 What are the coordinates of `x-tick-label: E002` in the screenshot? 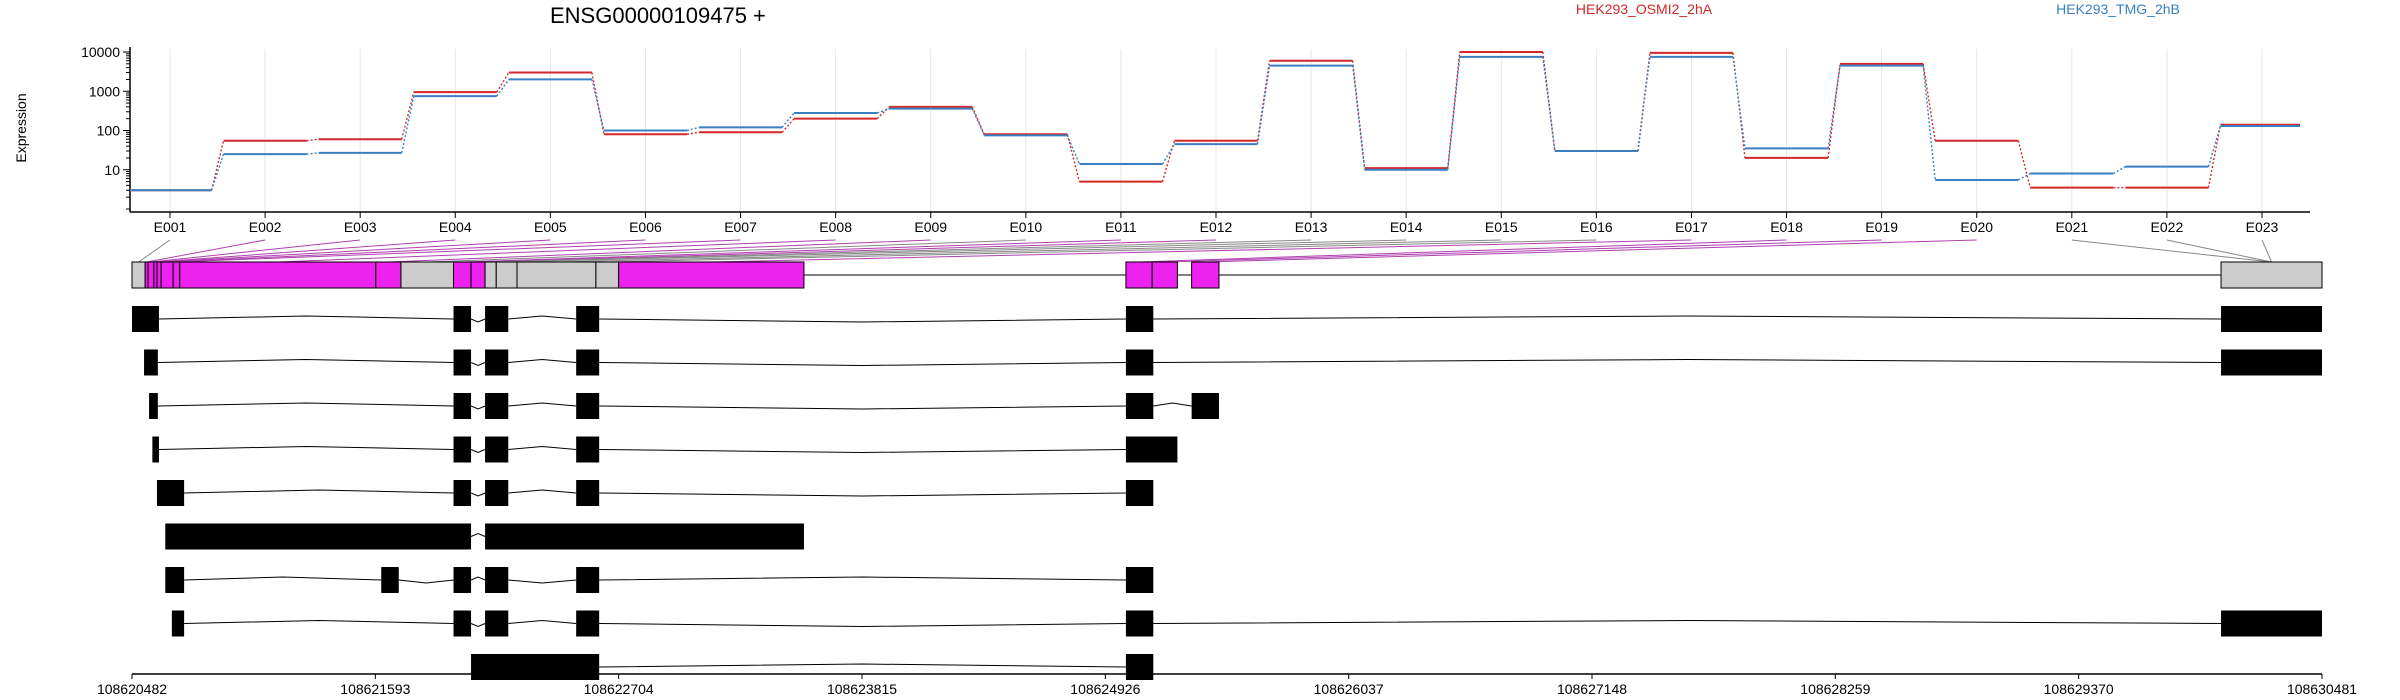 It's located at (265, 227).